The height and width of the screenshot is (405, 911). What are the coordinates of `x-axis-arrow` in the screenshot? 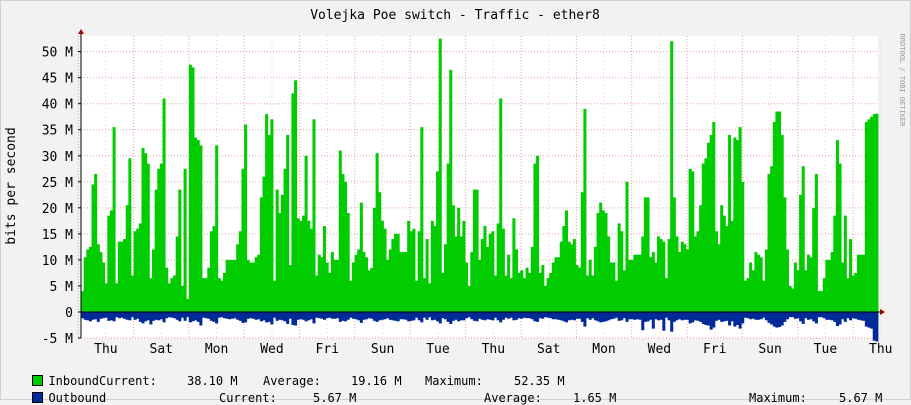 It's located at (882, 311).